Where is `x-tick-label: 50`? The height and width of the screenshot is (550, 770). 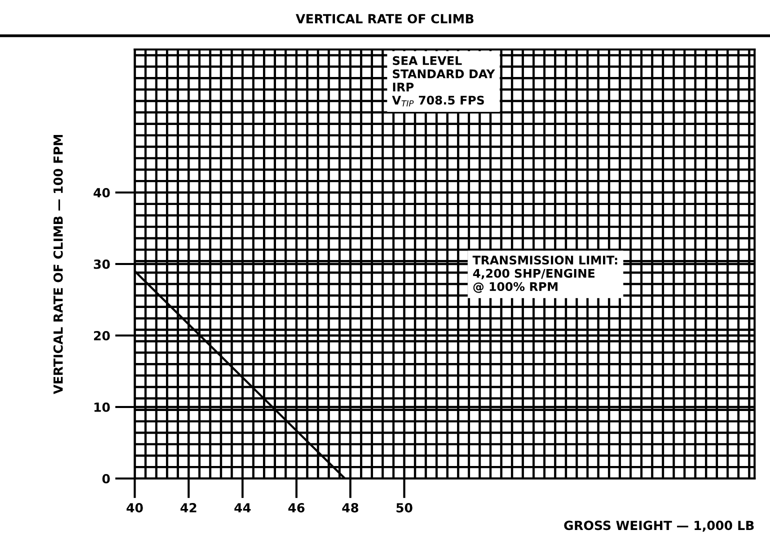
x-tick-label: 50 is located at coordinates (404, 507).